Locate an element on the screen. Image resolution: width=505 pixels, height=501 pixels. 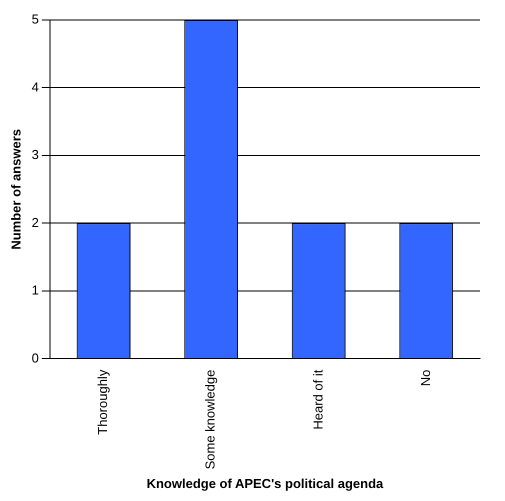
y-axis-title: Number of answers is located at coordinates (16, 189).